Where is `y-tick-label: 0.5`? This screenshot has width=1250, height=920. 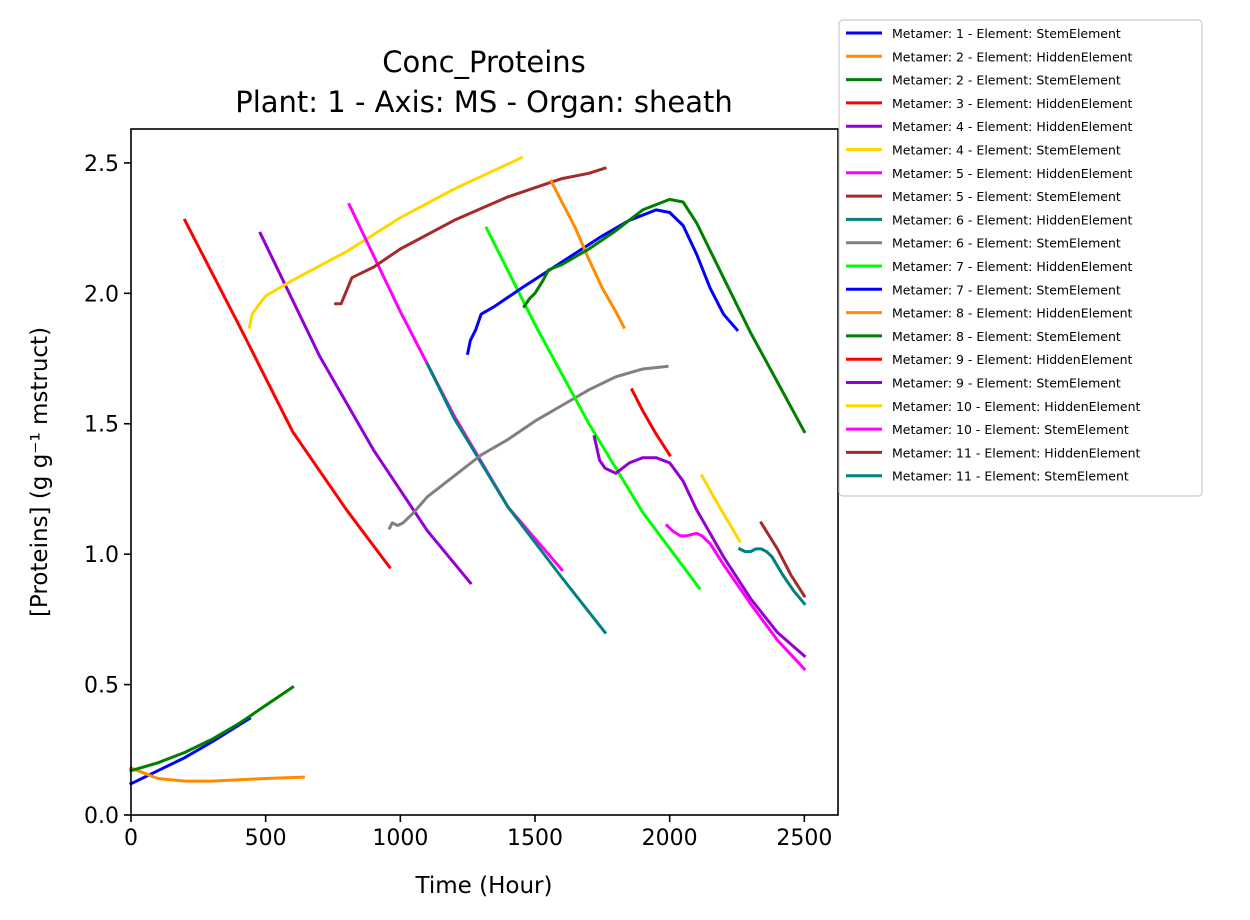 y-tick-label: 0.5 is located at coordinates (101, 686).